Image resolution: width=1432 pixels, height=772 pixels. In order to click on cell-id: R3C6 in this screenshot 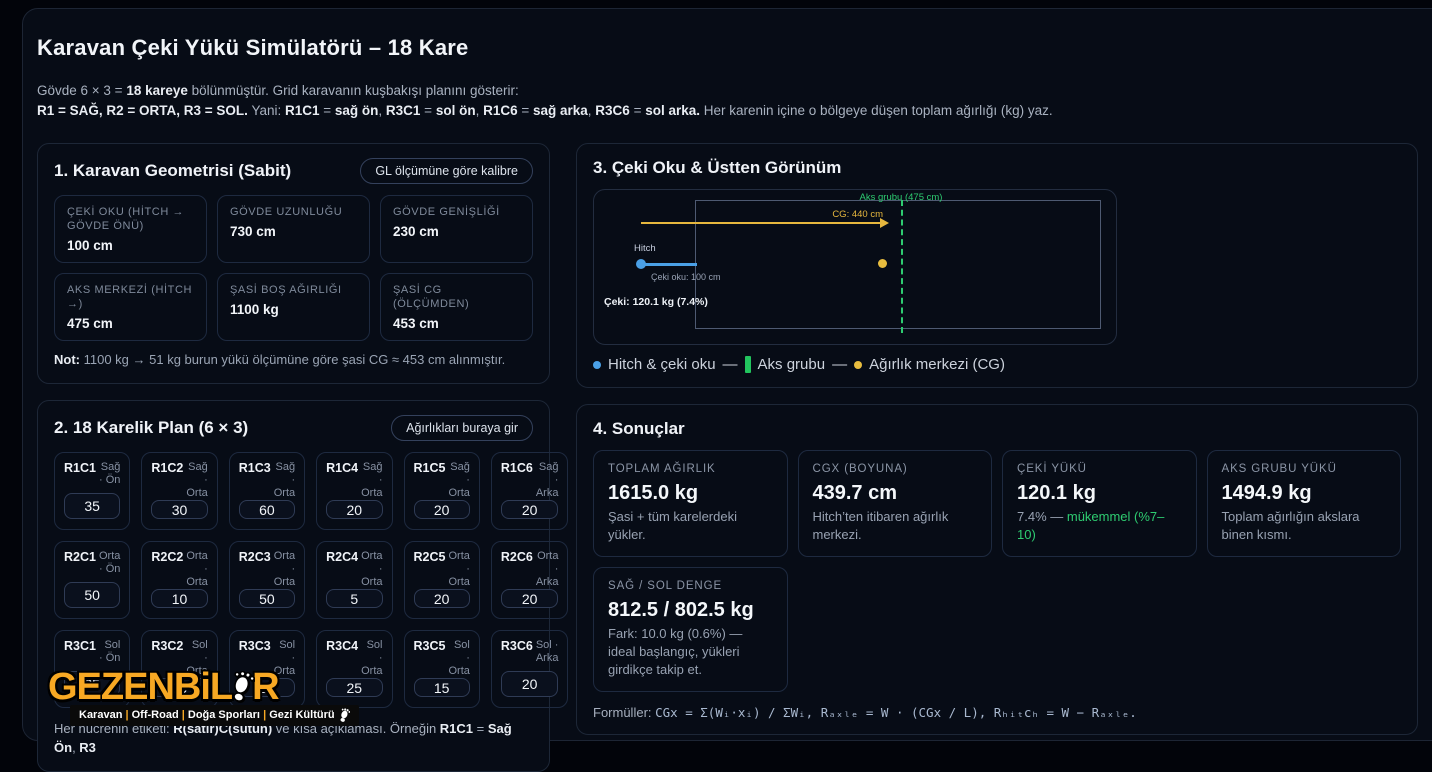, I will do `click(516, 646)`.